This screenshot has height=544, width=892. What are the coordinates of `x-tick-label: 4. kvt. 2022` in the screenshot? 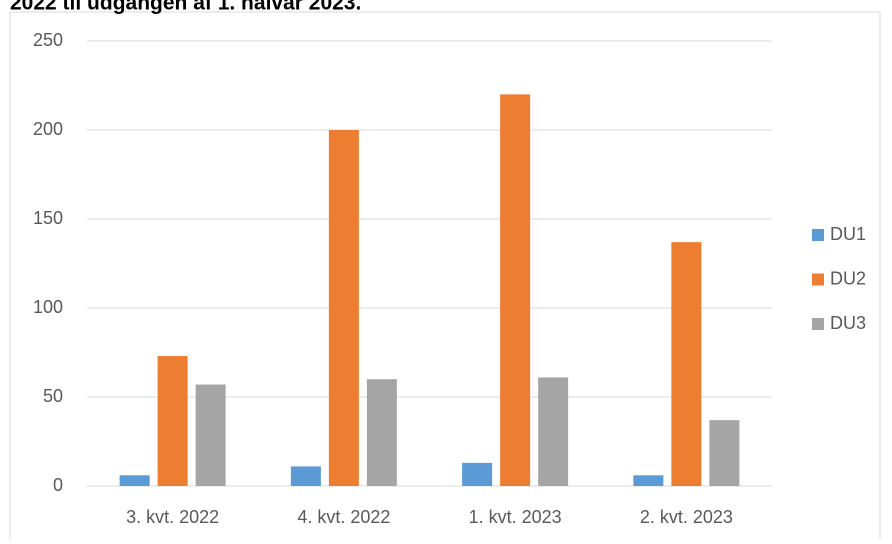 It's located at (343, 517).